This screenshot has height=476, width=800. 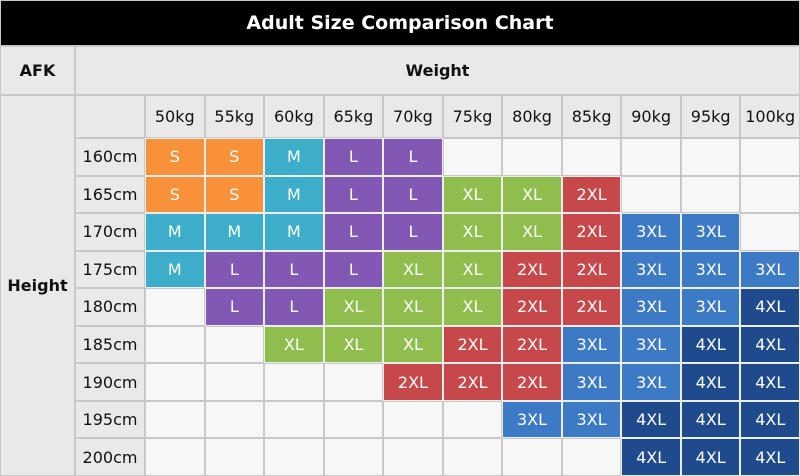 I want to click on weight-label: 70kg, so click(x=413, y=116).